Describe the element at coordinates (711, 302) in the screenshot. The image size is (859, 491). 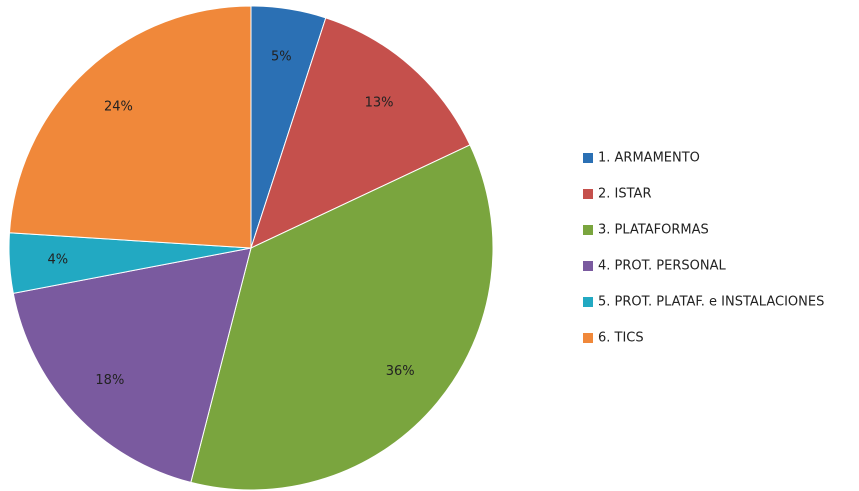
I see `legend-label: 5. PROT. PLATAF. e INSTALACIONES` at that location.